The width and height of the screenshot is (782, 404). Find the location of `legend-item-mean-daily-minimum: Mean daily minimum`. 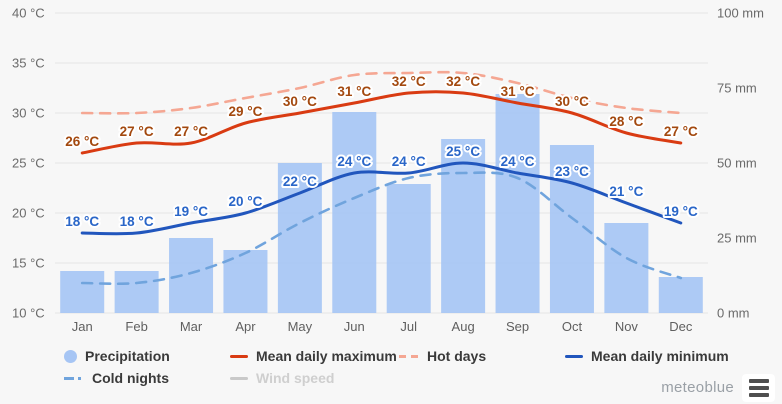

legend-item-mean-daily-minimum: Mean daily minimum is located at coordinates (647, 356).